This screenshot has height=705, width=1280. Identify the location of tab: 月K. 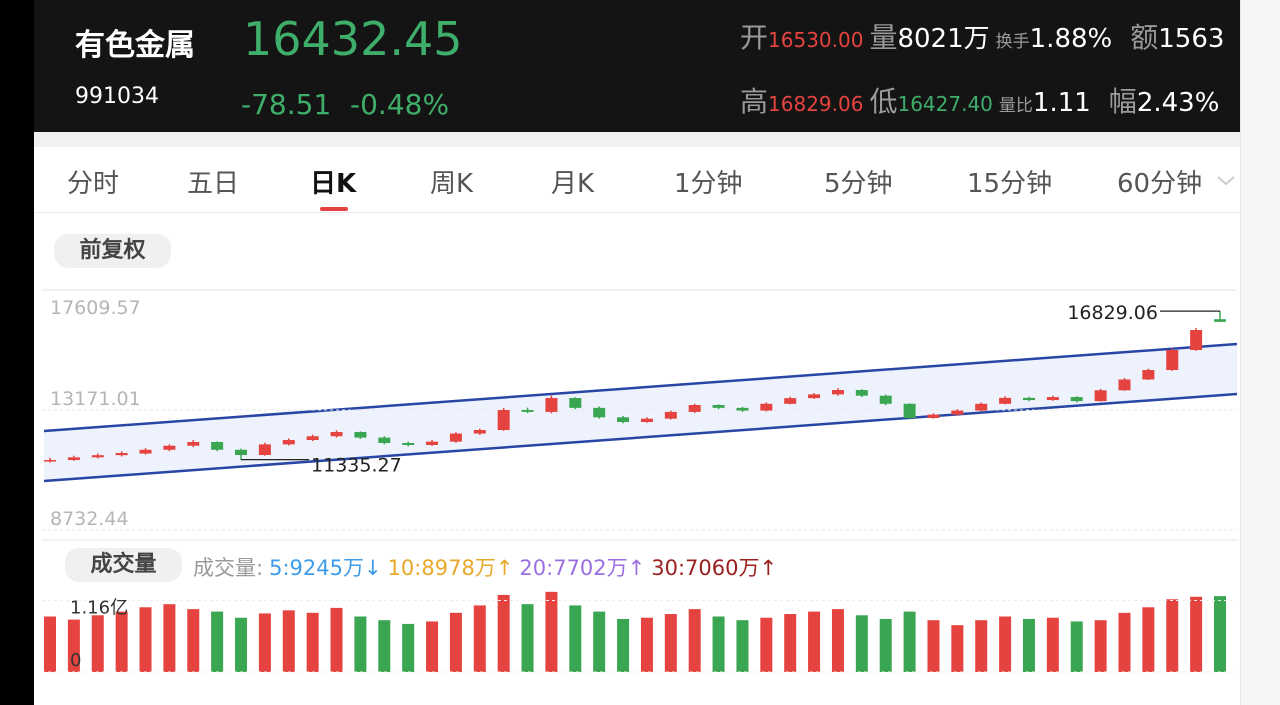
(573, 184).